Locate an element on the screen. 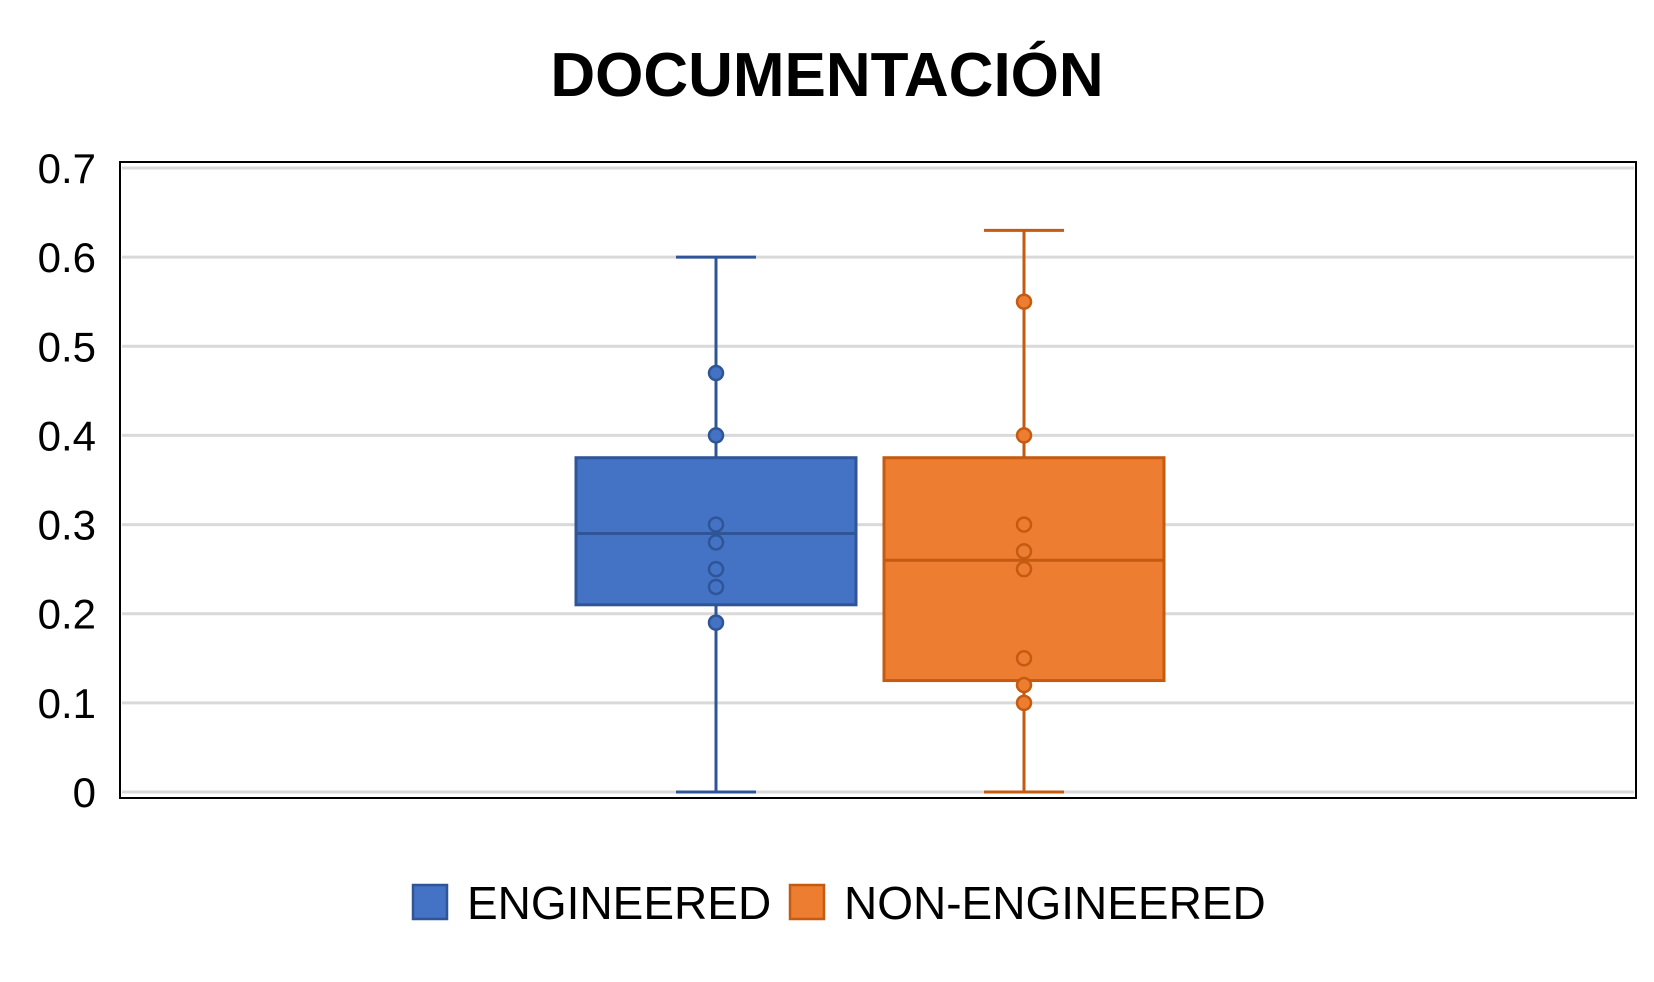  y-axis-tick-labels: 0 0.1 0.2 0.3 0.4 0.5 0.6 0.7 is located at coordinates (67, 480).